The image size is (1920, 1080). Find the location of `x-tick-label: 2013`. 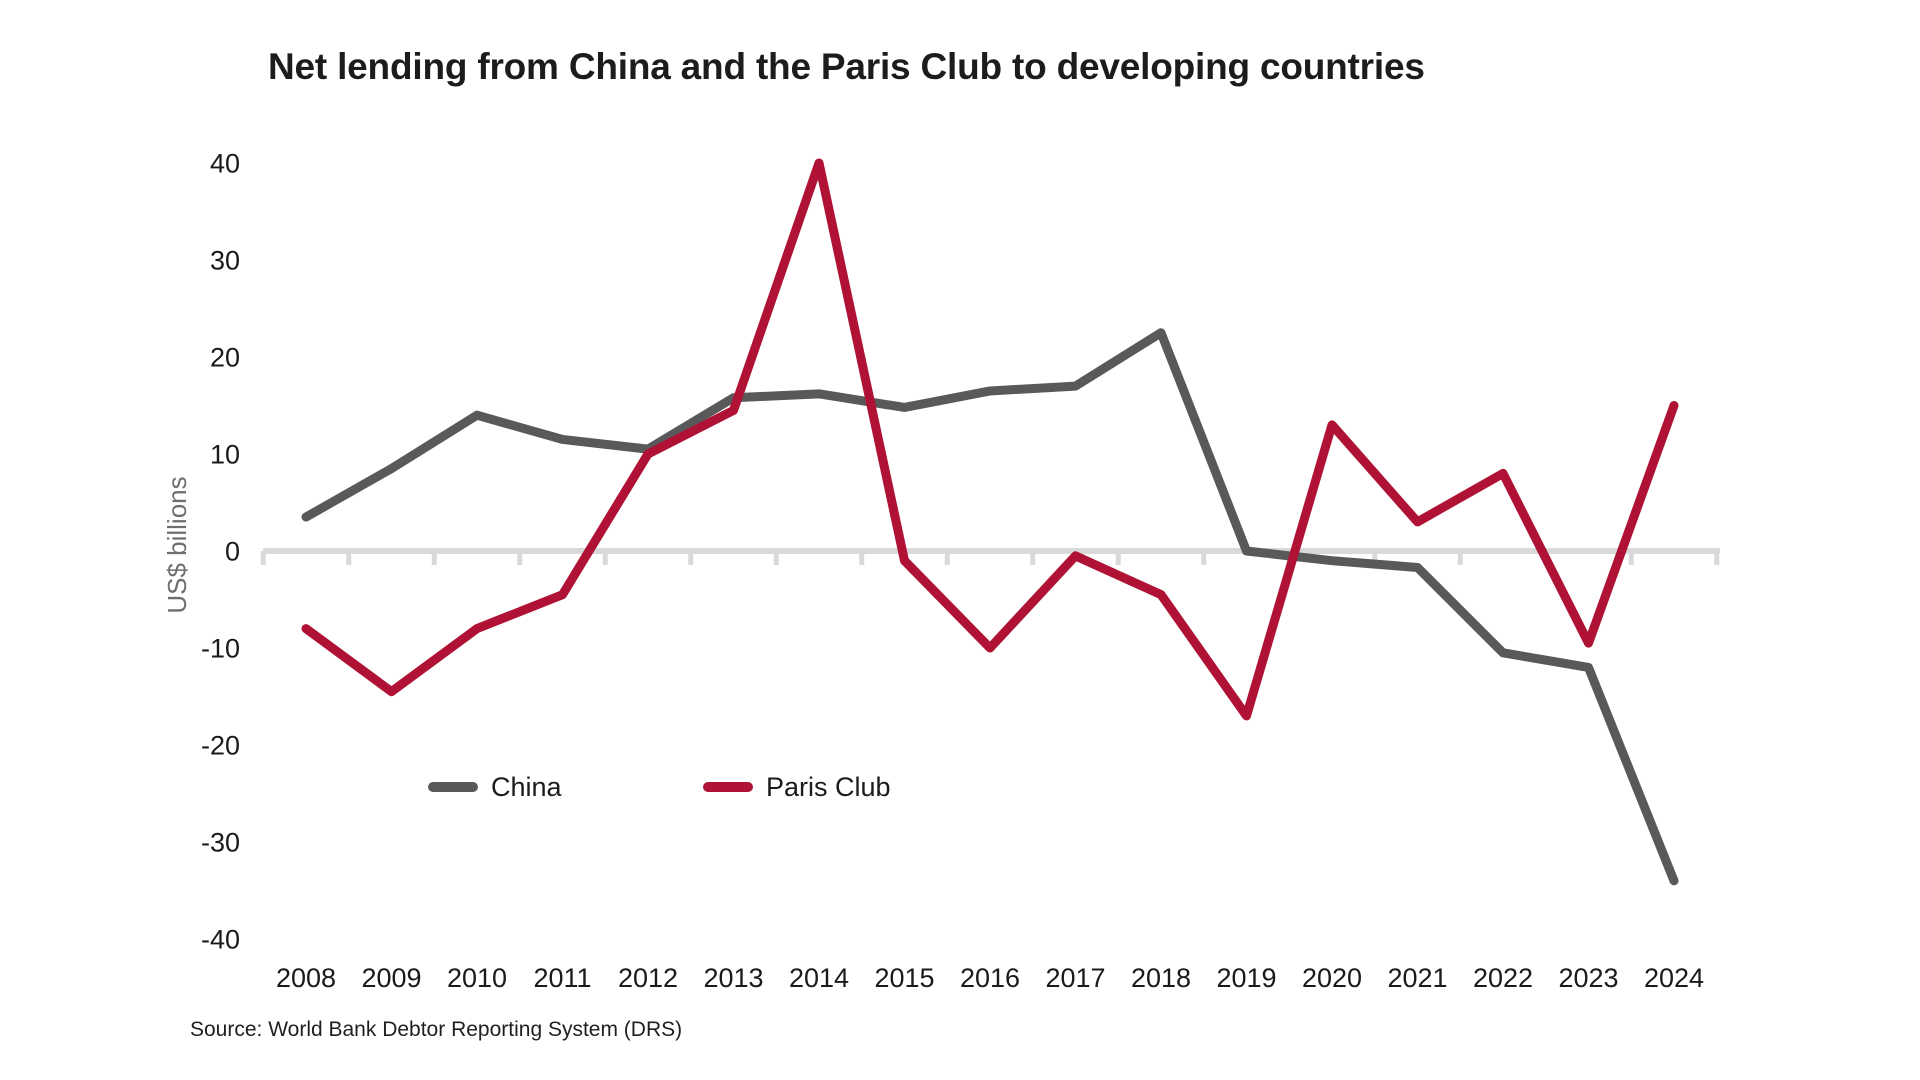

x-tick-label: 2013 is located at coordinates (733, 978).